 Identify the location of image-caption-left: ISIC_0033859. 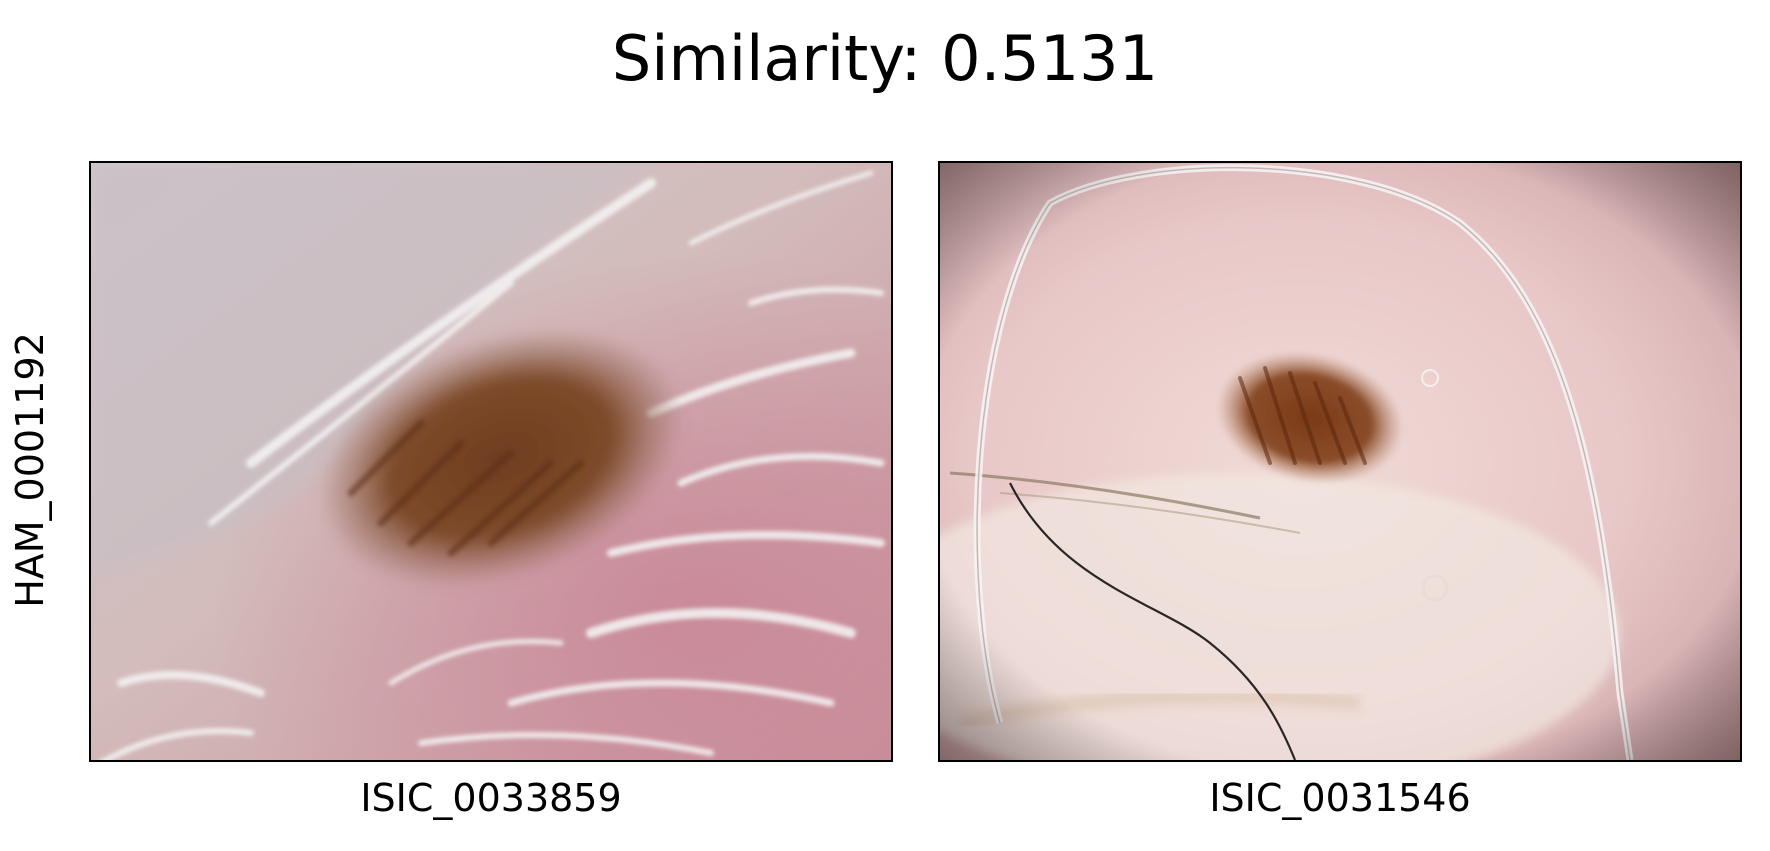
(491, 798).